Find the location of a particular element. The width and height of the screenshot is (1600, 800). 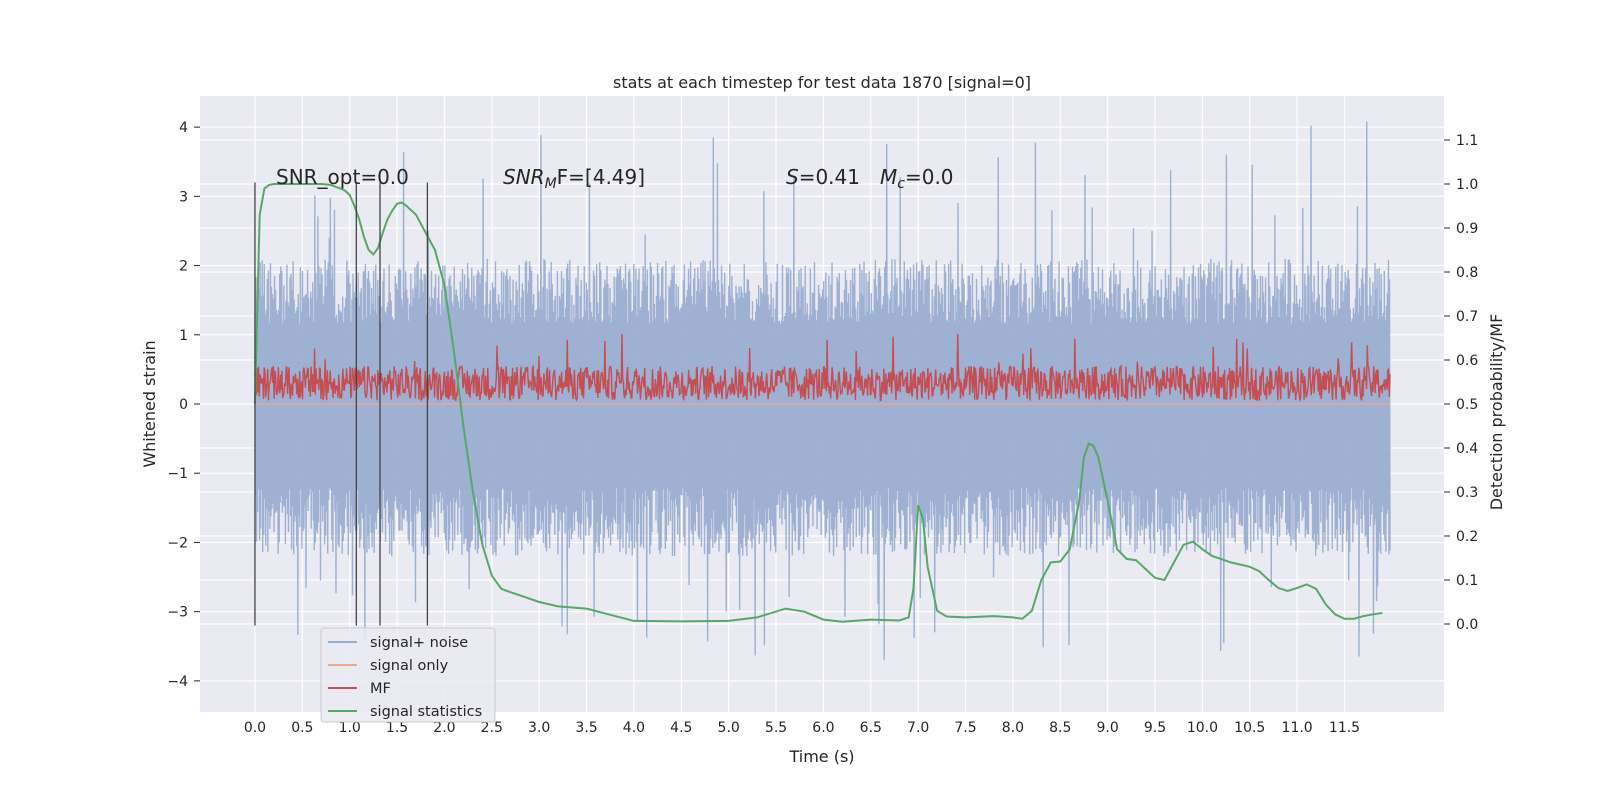

snr-mf-main: SNR is located at coordinates (524, 177).